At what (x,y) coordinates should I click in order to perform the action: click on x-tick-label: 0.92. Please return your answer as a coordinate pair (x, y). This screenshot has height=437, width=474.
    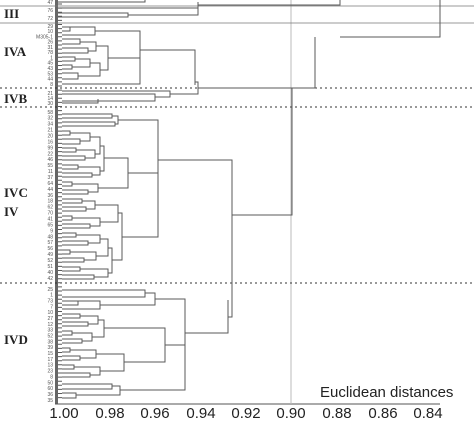
    Looking at the image, I should click on (246, 413).